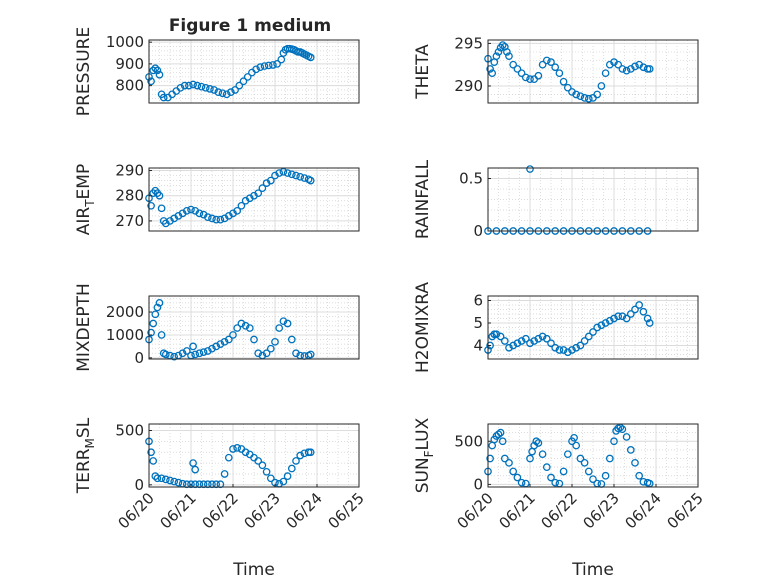  What do you see at coordinates (125, 312) in the screenshot?
I see `y-tick-label: 2000` at bounding box center [125, 312].